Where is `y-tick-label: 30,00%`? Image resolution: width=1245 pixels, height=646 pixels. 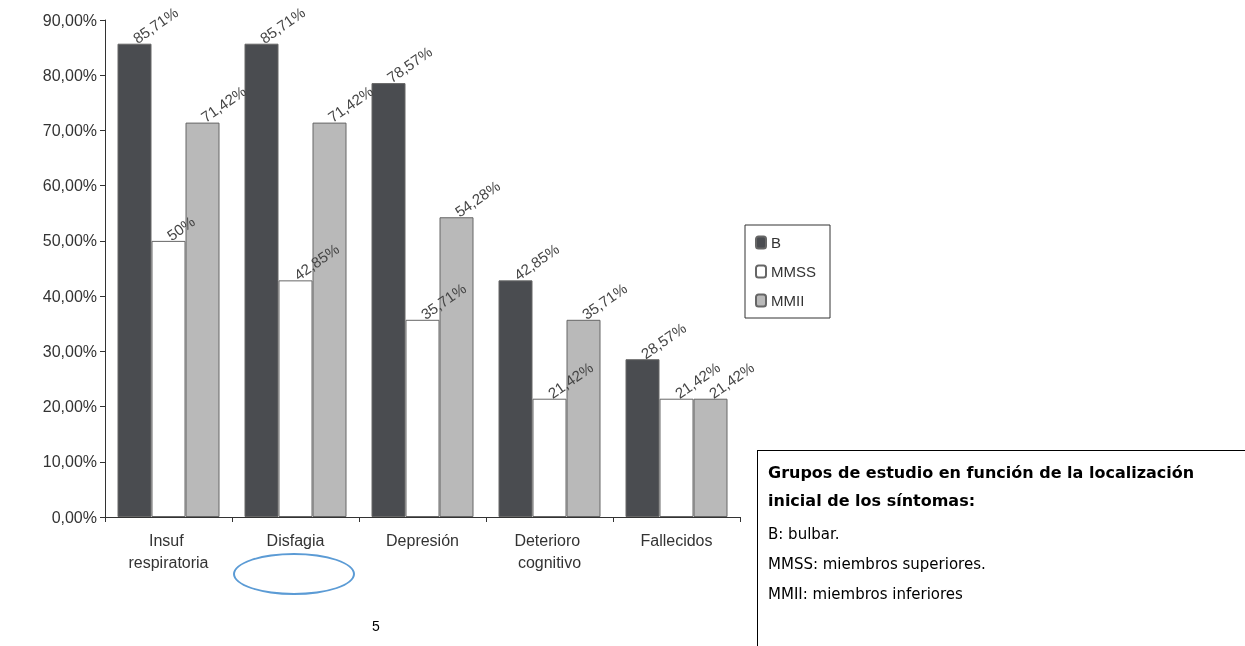 y-tick-label: 30,00% is located at coordinates (69, 351).